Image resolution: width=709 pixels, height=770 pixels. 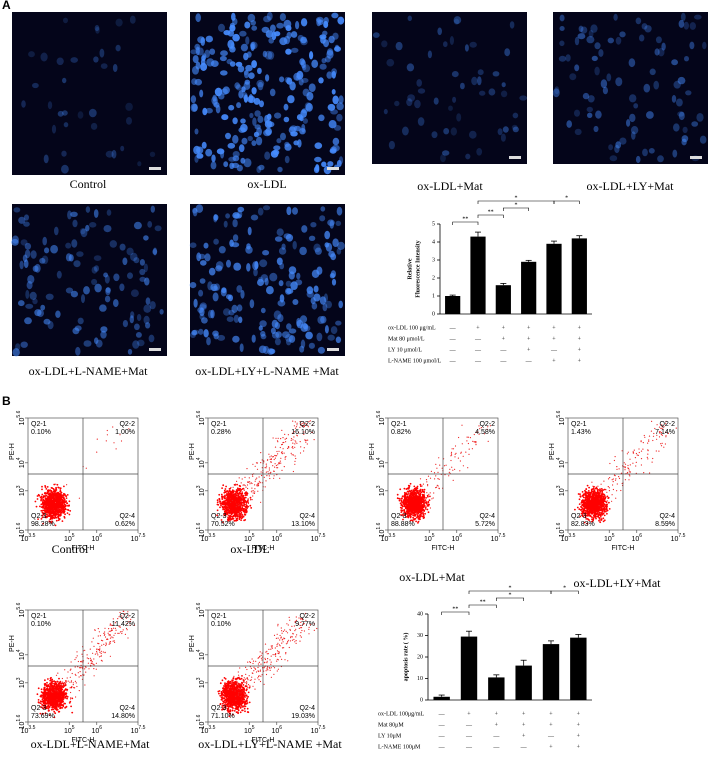 I want to click on x-tick-label: 107.5, so click(x=318, y=538).